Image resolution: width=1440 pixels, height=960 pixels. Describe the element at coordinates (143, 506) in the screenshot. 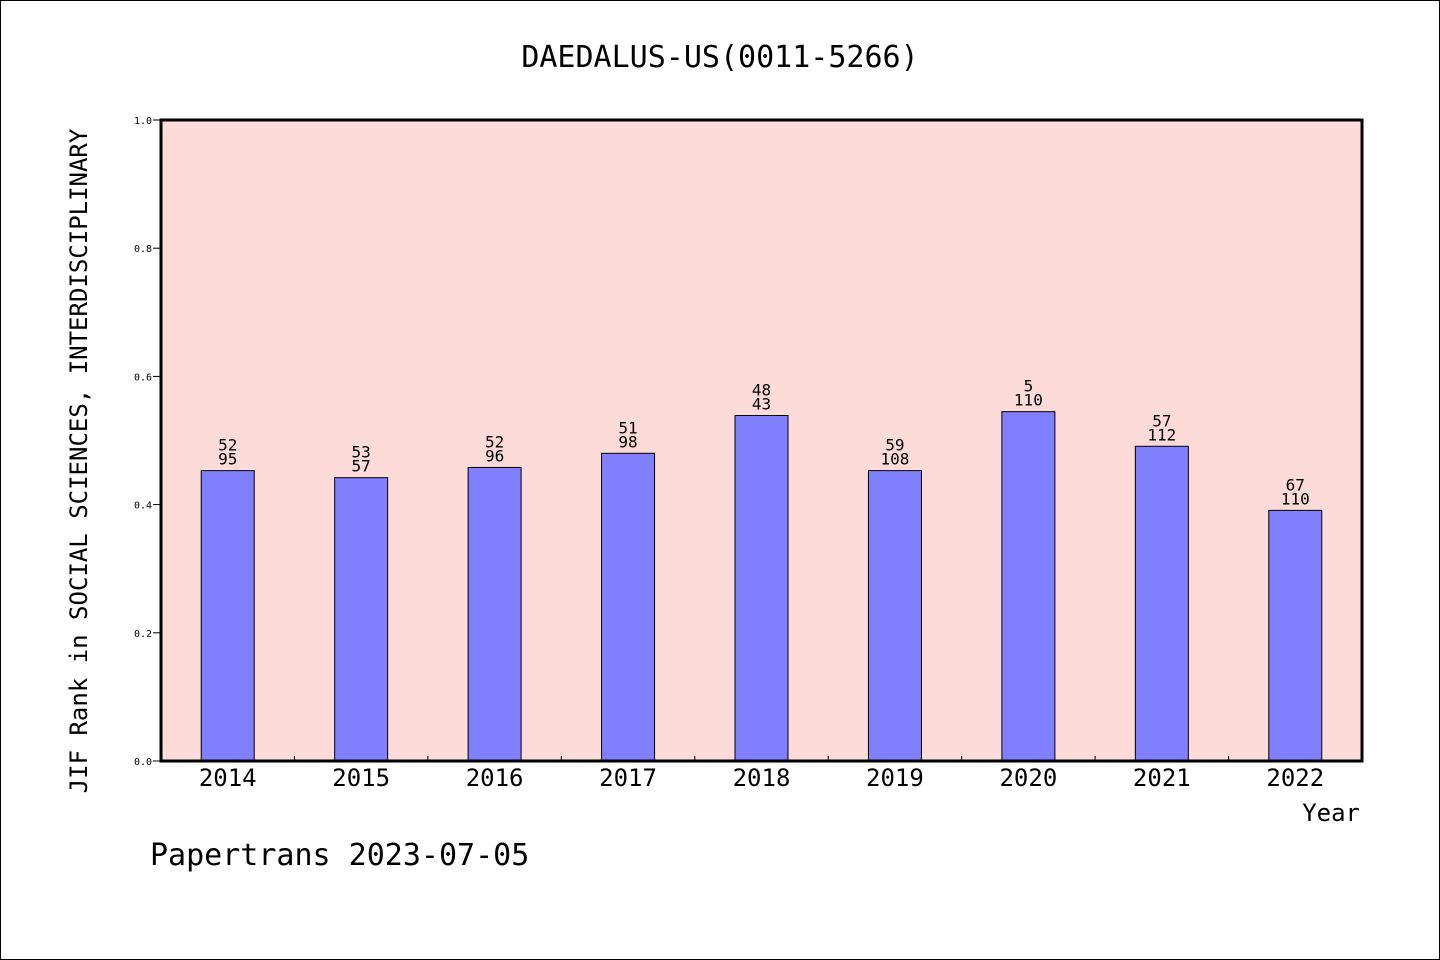

I see `y-tick-label: 0.4` at that location.